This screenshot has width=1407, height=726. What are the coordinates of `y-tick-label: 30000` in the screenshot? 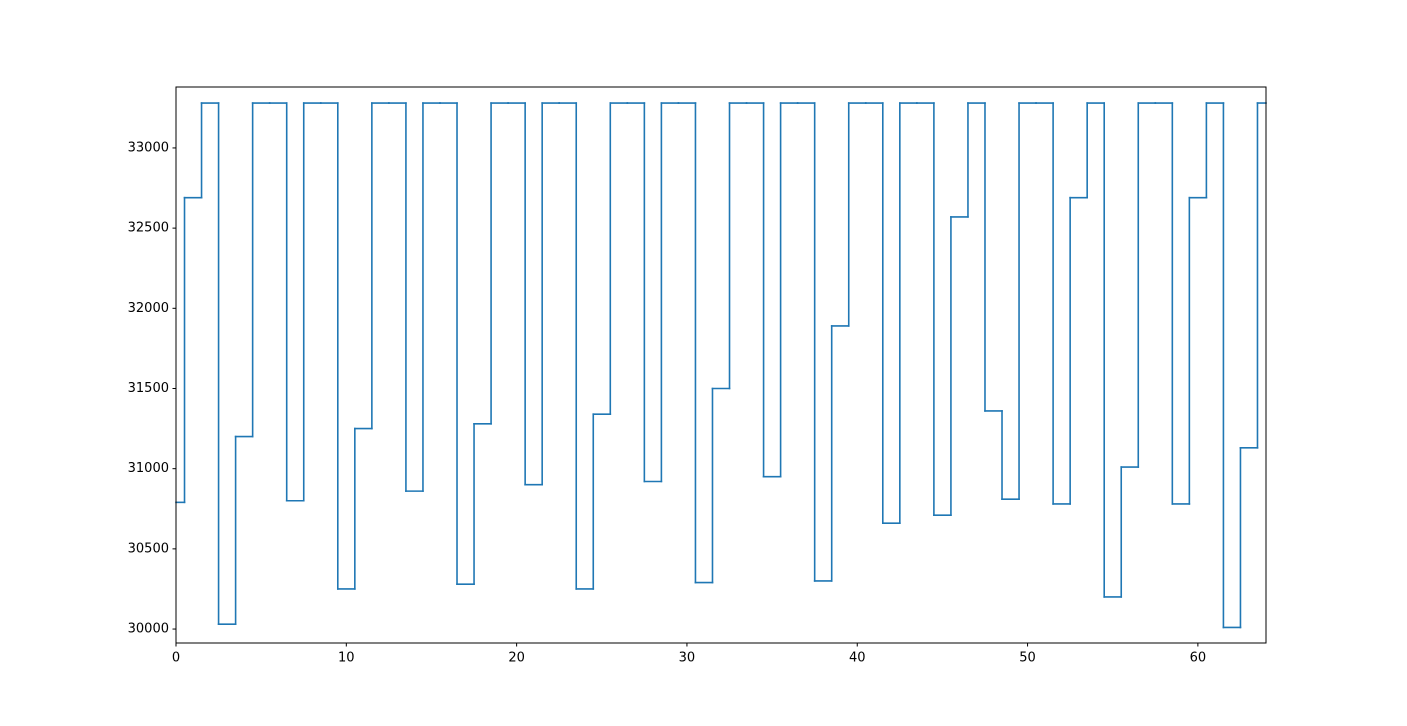 It's located at (148, 629).